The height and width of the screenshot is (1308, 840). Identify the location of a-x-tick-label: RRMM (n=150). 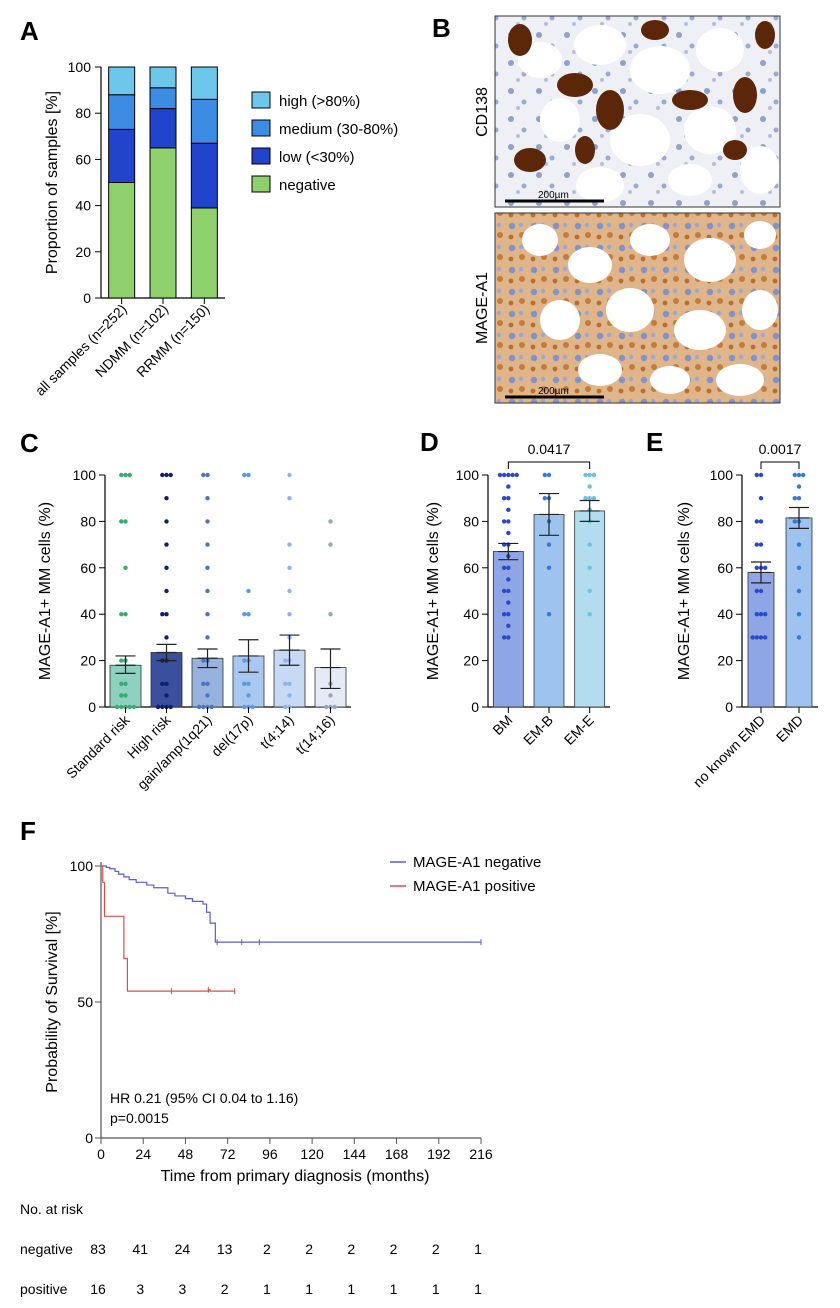
(172, 340).